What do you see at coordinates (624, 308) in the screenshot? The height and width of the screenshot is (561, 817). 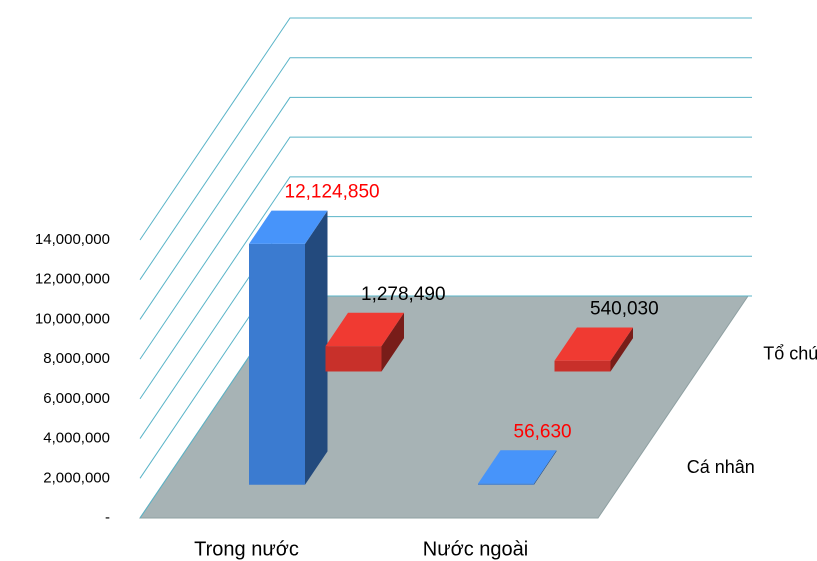 I see `value-label: 540,030` at bounding box center [624, 308].